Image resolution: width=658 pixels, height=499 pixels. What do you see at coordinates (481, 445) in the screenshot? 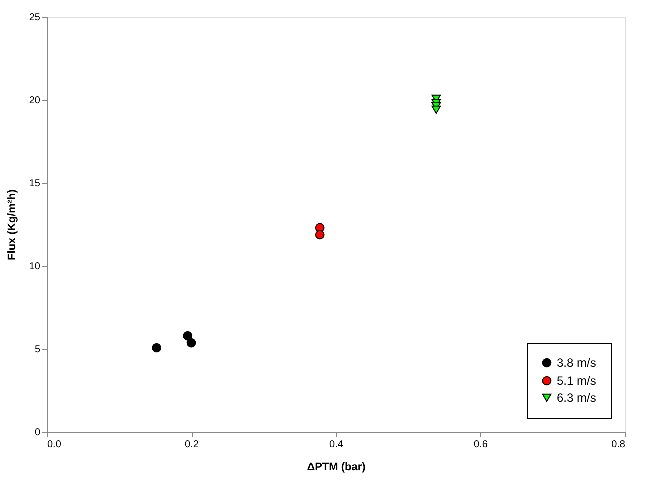
I see `x-tick-label: 0.6` at bounding box center [481, 445].